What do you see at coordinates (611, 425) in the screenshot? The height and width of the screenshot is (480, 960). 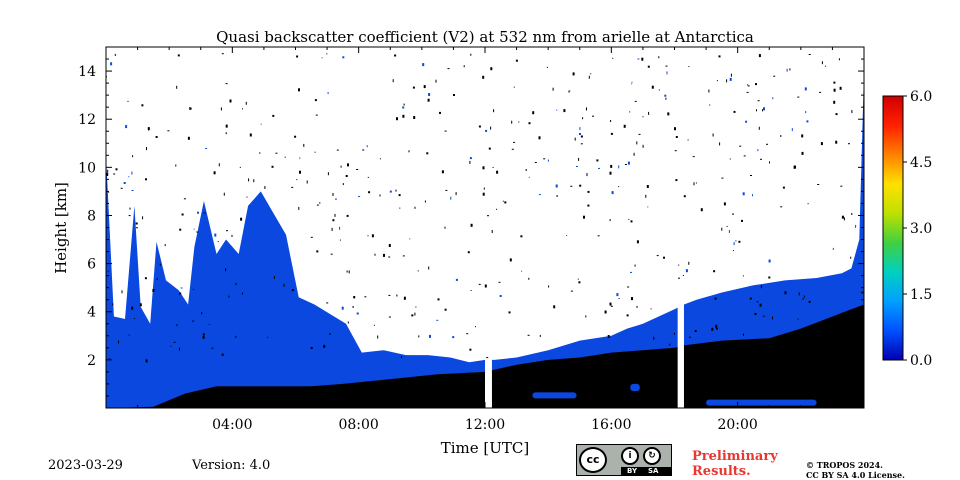 I see `x-tick-label: 16:00` at bounding box center [611, 425].